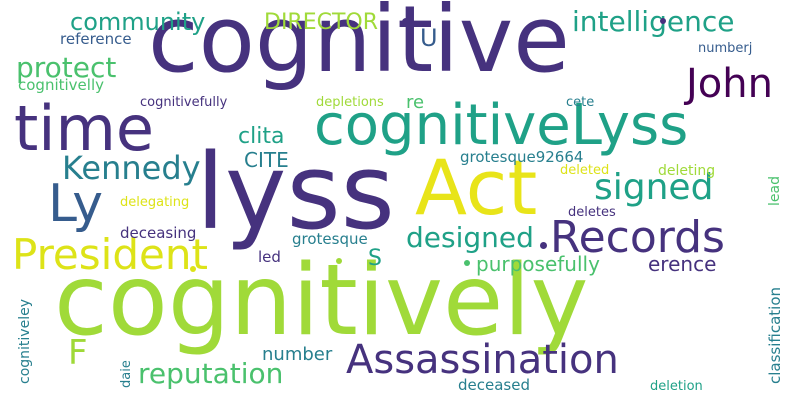 The width and height of the screenshot is (790, 405). Describe the element at coordinates (476, 187) in the screenshot. I see `word-Act: Act` at that location.